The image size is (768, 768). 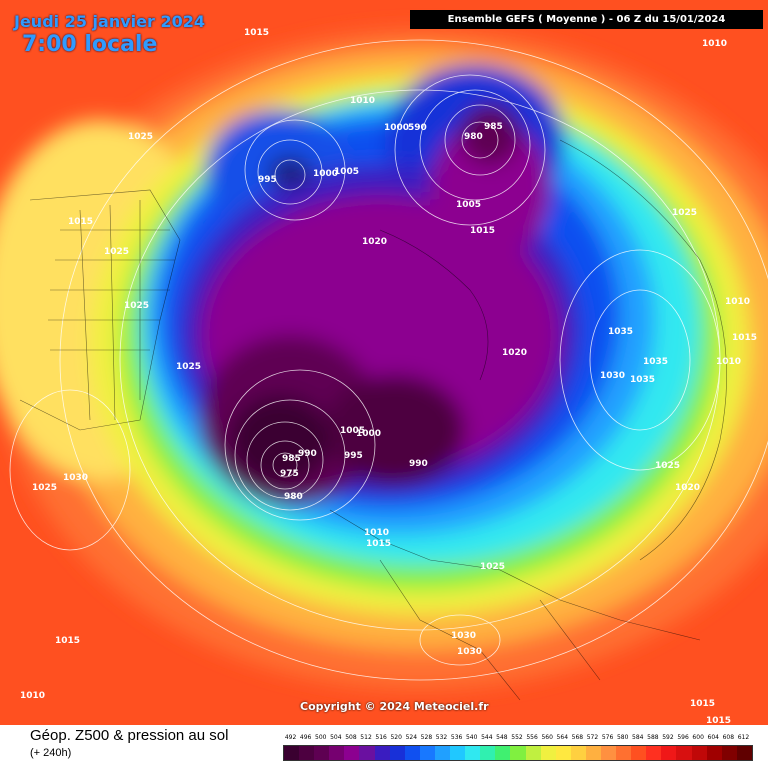 What do you see at coordinates (321, 737) in the screenshot?
I see `scale-label: 500` at bounding box center [321, 737].